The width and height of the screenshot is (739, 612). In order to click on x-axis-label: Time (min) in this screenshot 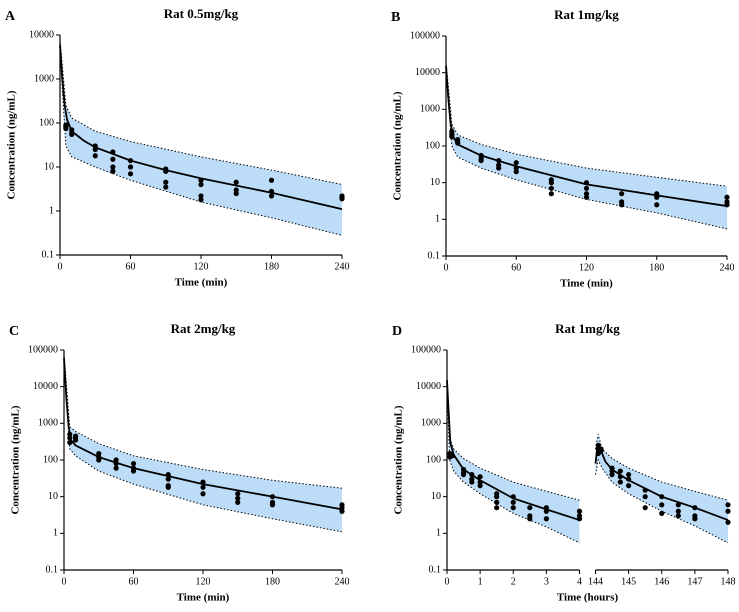, I will do `click(586, 284)`.